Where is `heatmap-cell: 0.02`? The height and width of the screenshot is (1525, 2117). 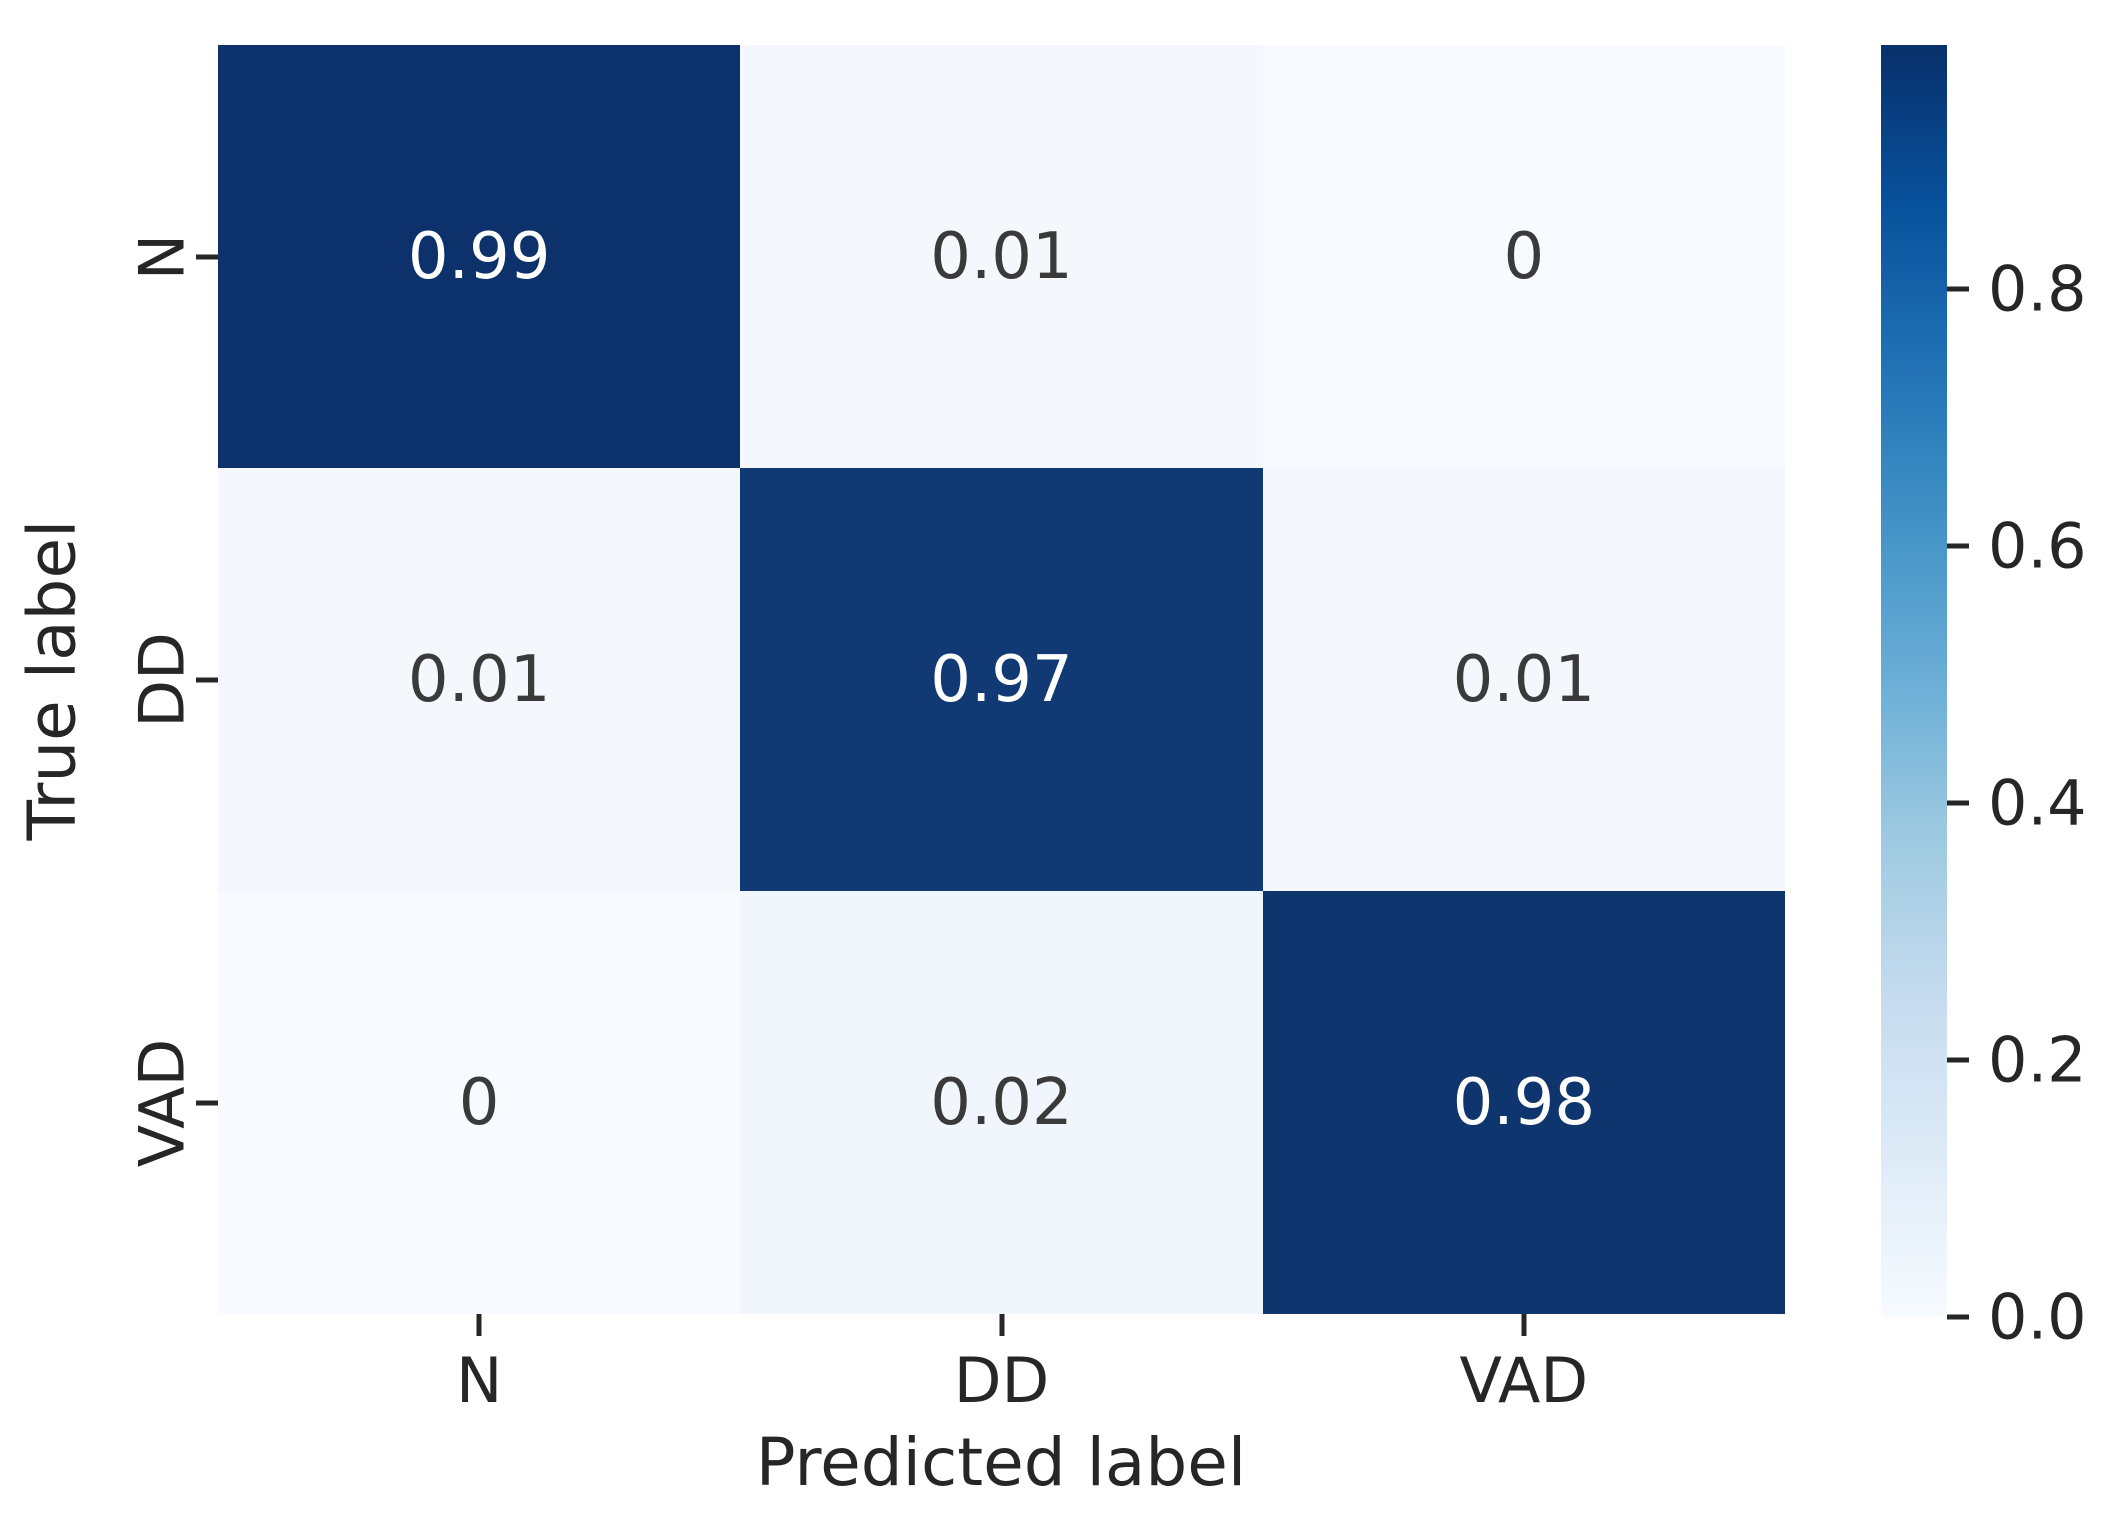 heatmap-cell: 0.02 is located at coordinates (1001, 1102).